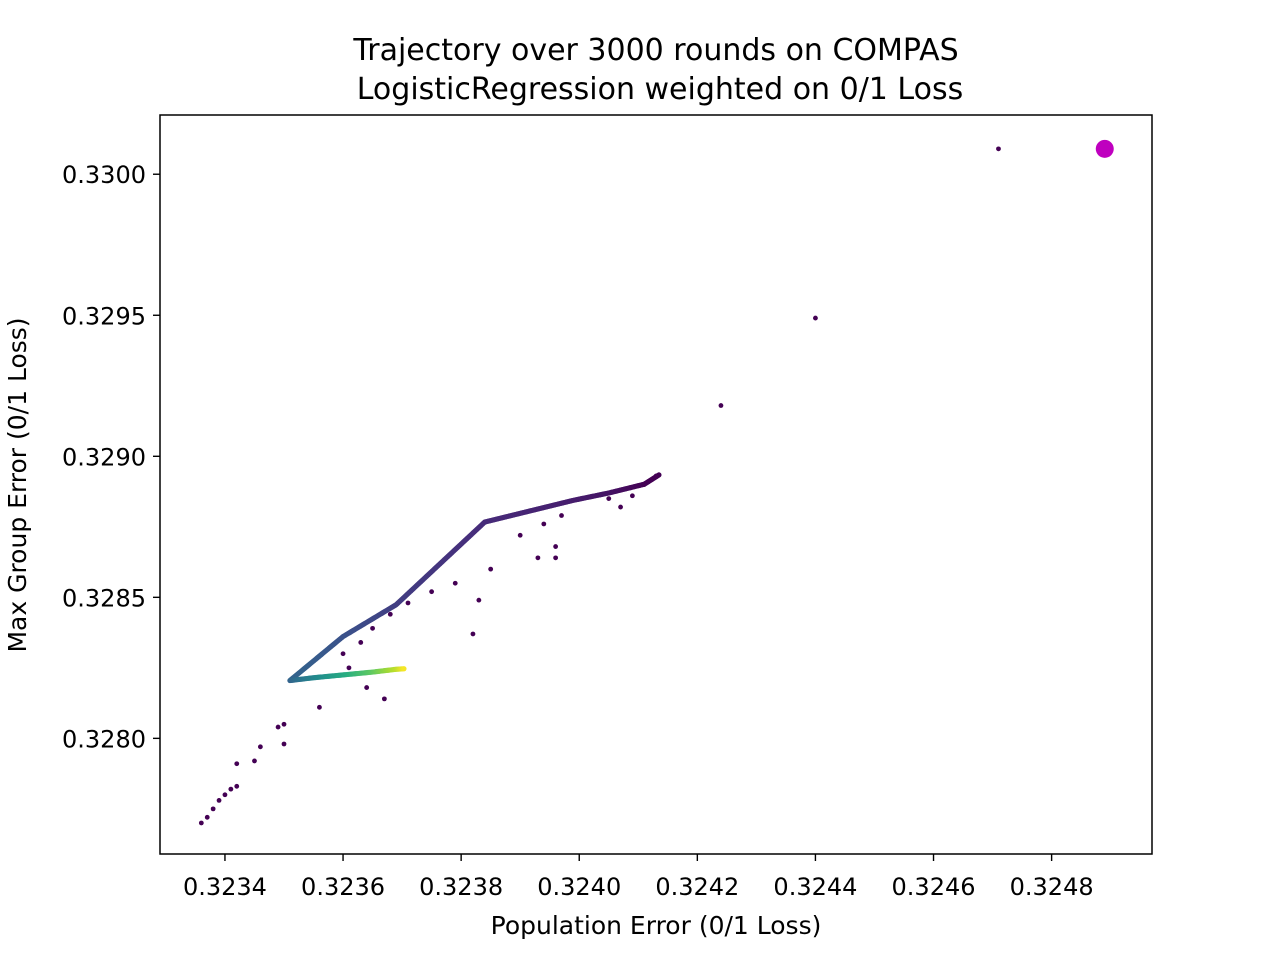 The width and height of the screenshot is (1280, 964). Describe the element at coordinates (225, 887) in the screenshot. I see `x-tick-label: 0.3234` at that location.